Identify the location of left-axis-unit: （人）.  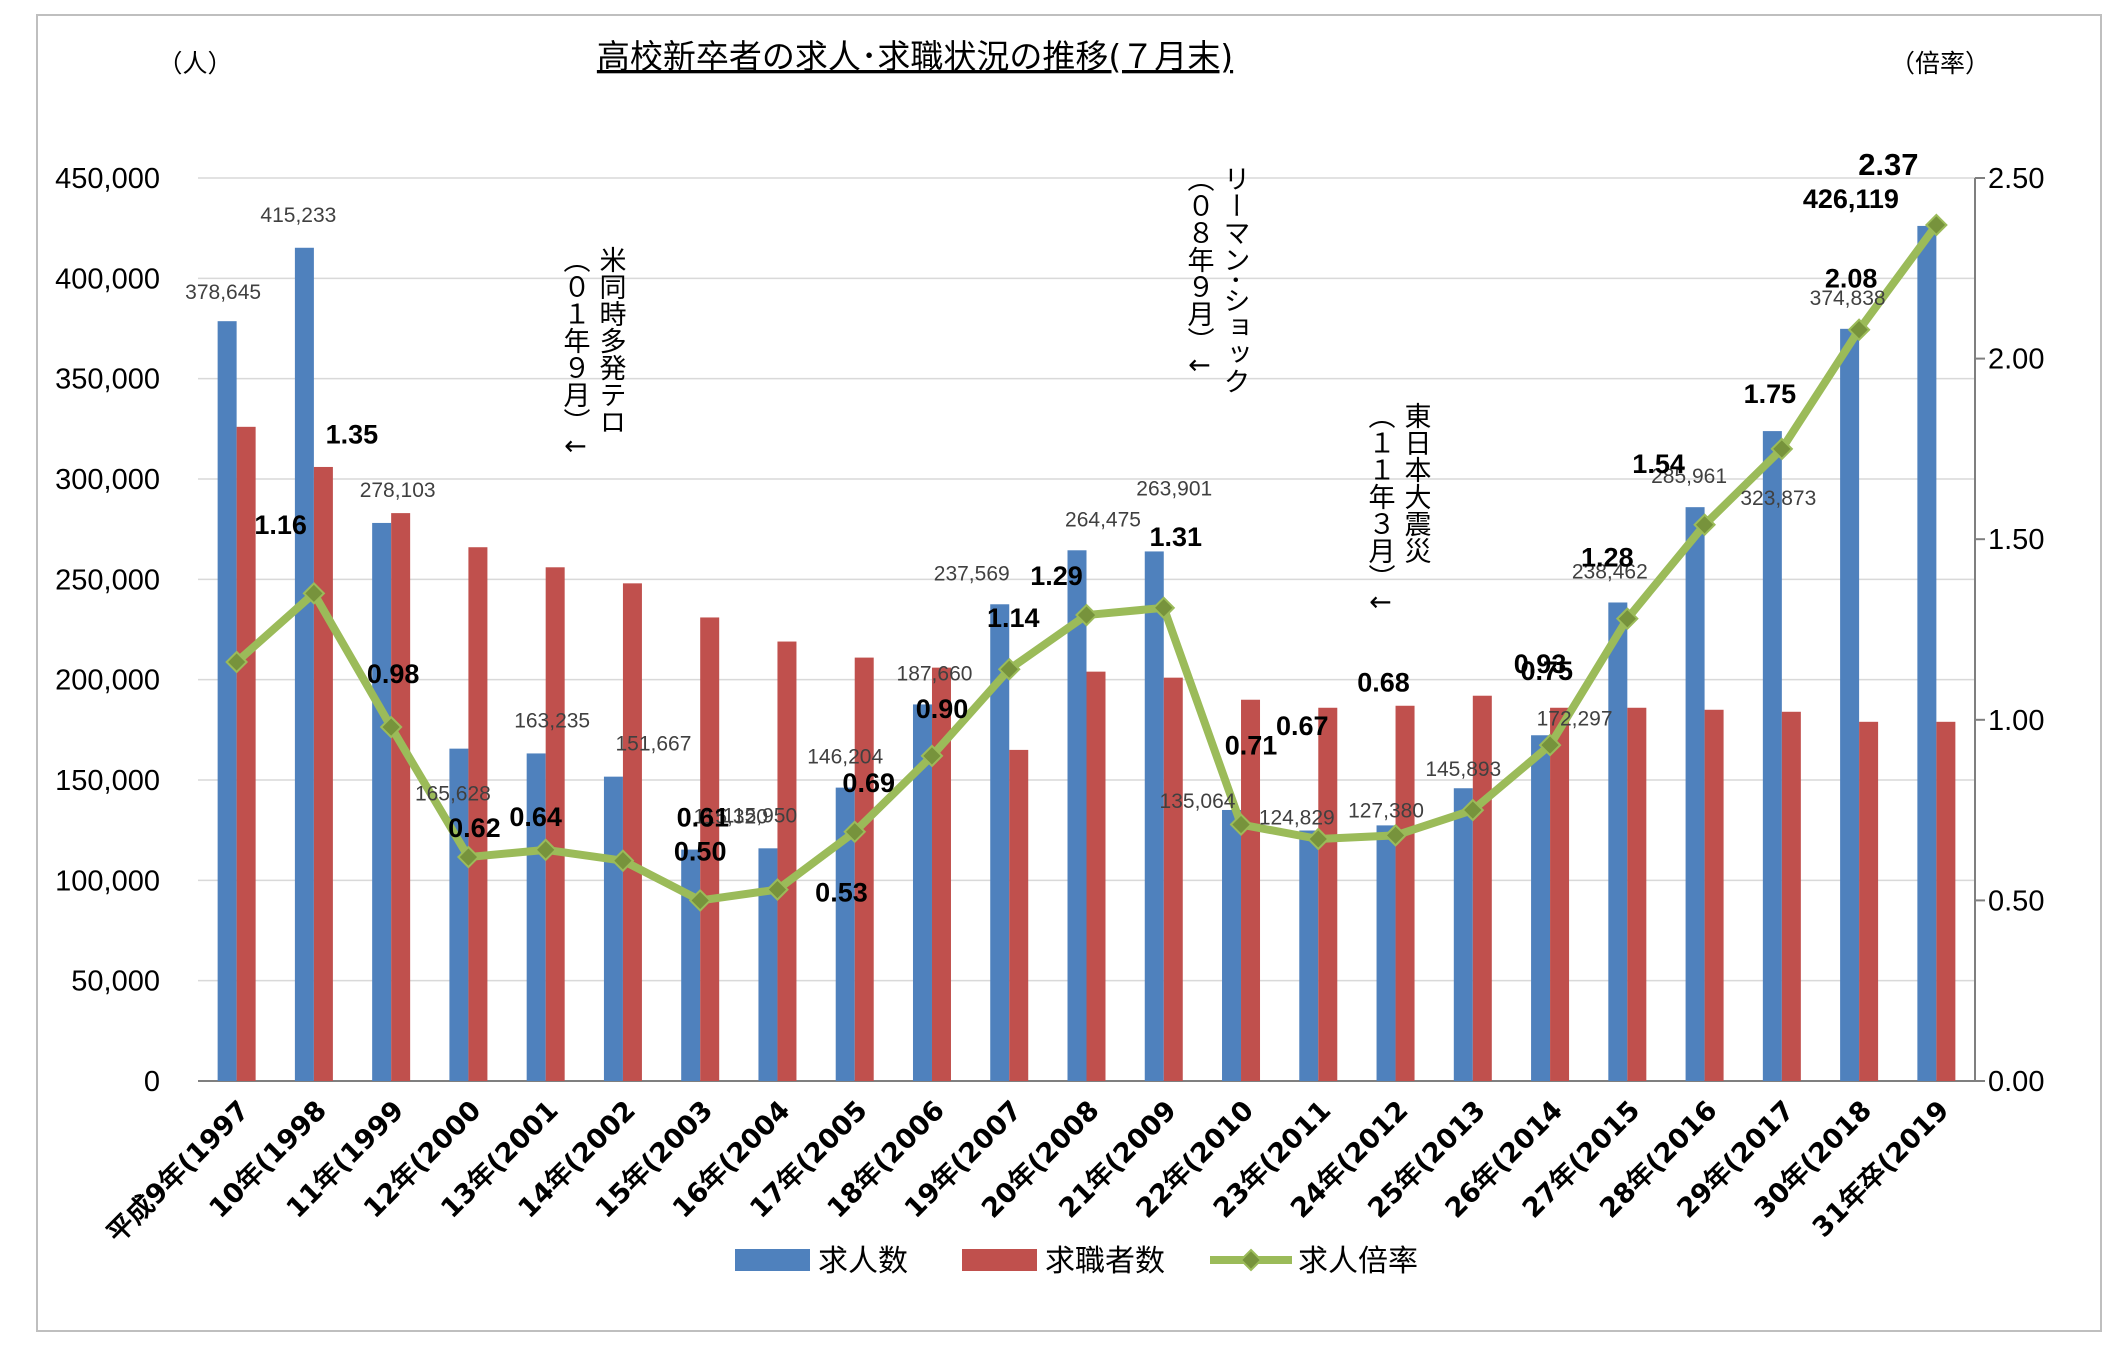
(194, 63).